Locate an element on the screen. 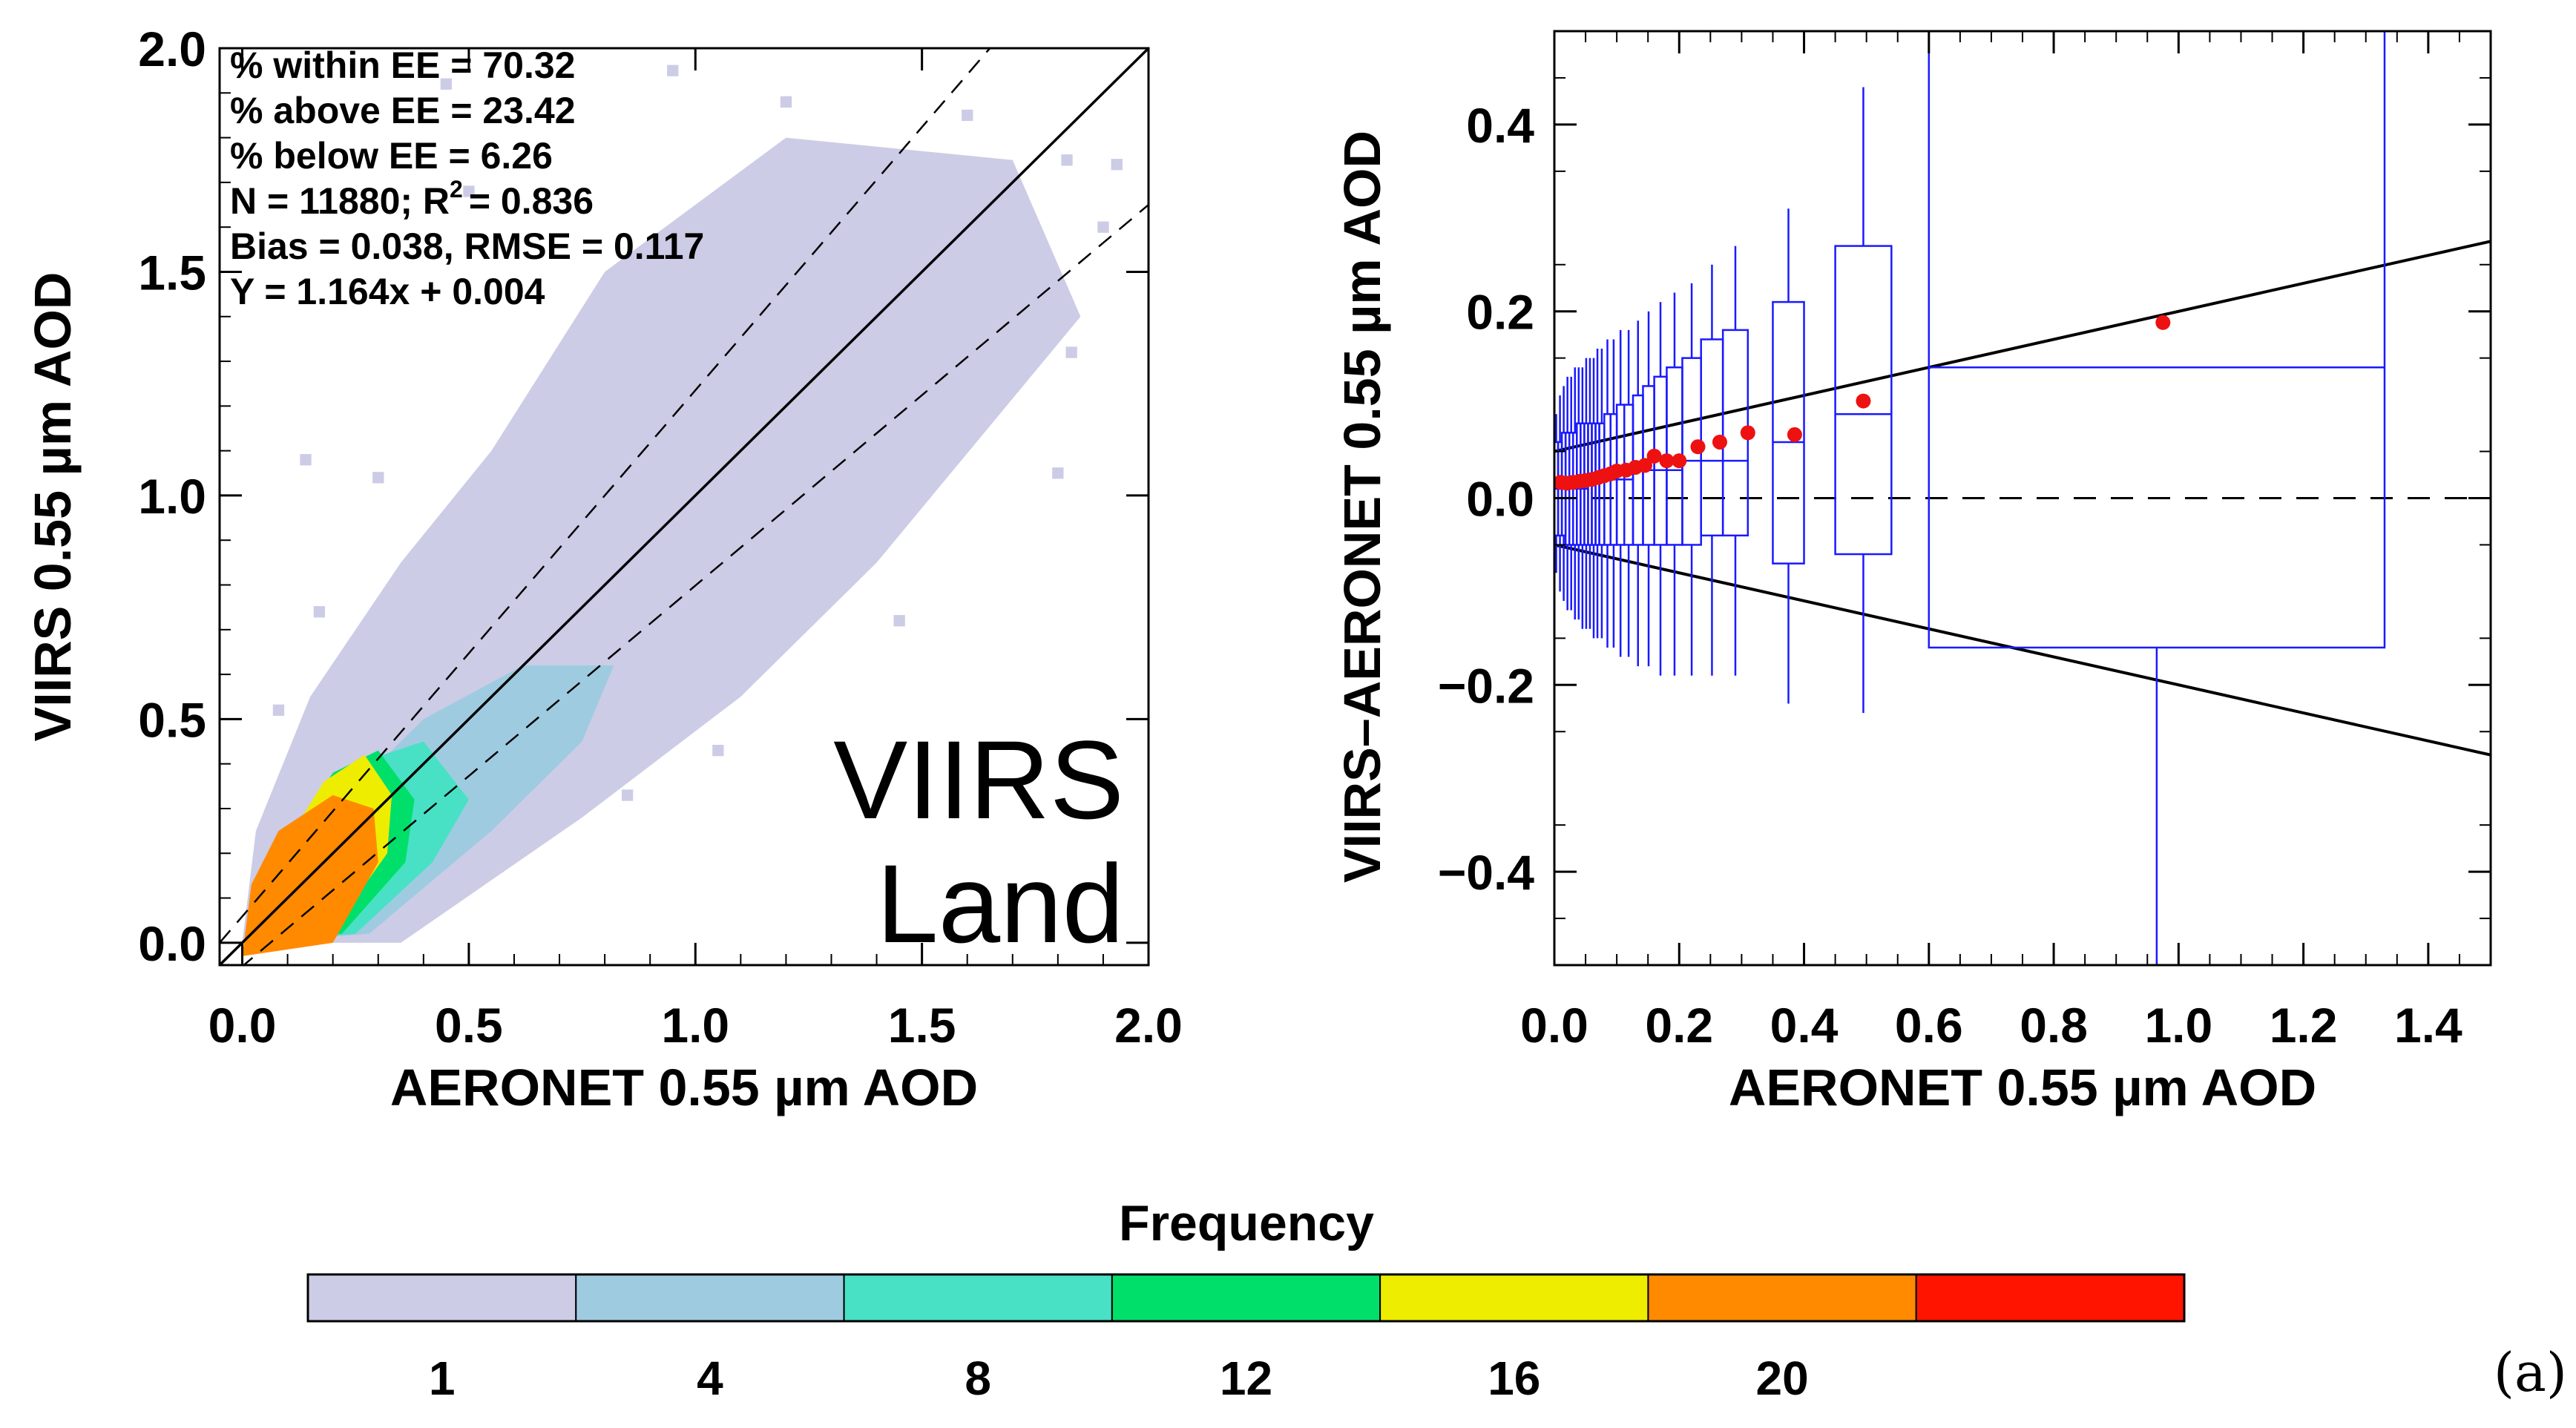 This screenshot has width=2576, height=1428. colorbar-tick-label: 4 is located at coordinates (710, 1378).